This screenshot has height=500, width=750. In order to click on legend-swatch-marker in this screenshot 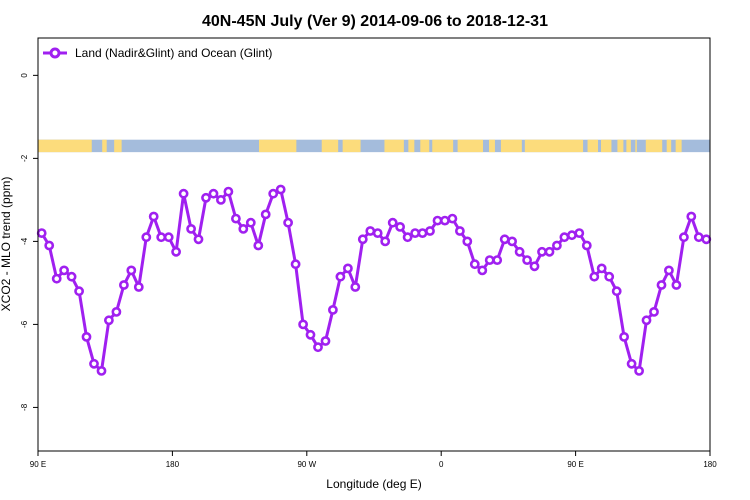, I will do `click(55, 53)`.